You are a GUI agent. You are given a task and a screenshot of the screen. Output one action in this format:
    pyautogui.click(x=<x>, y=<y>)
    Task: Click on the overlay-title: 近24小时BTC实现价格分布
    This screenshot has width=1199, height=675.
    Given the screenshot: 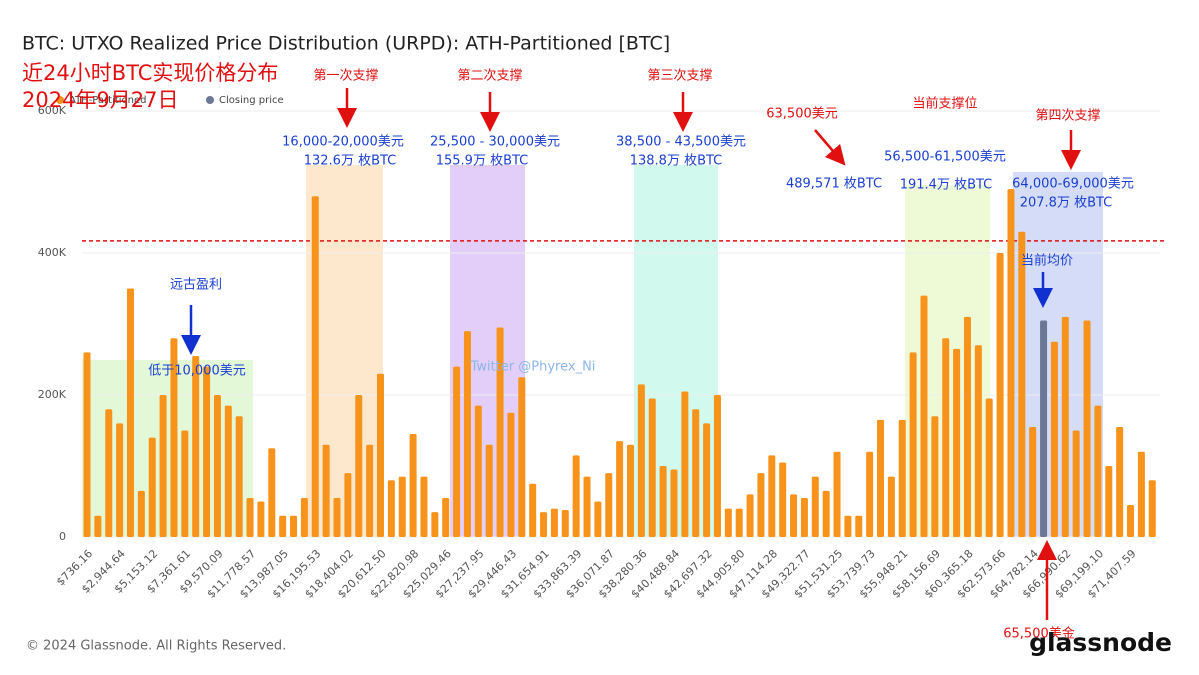 What is the action you would take?
    pyautogui.click(x=150, y=73)
    